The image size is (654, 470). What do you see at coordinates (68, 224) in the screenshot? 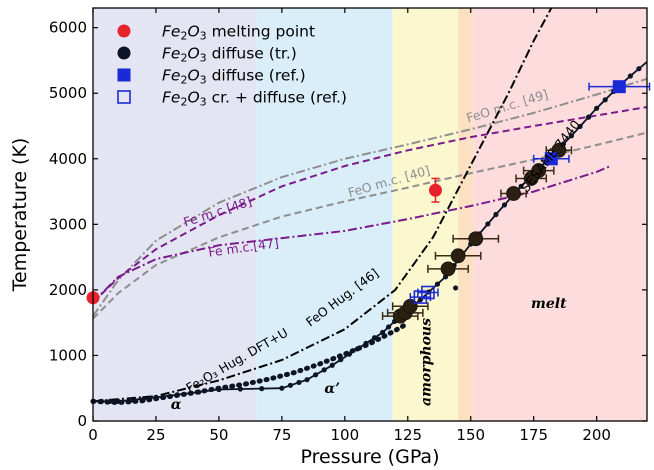
I see `y-tick-label: 3000` at bounding box center [68, 224].